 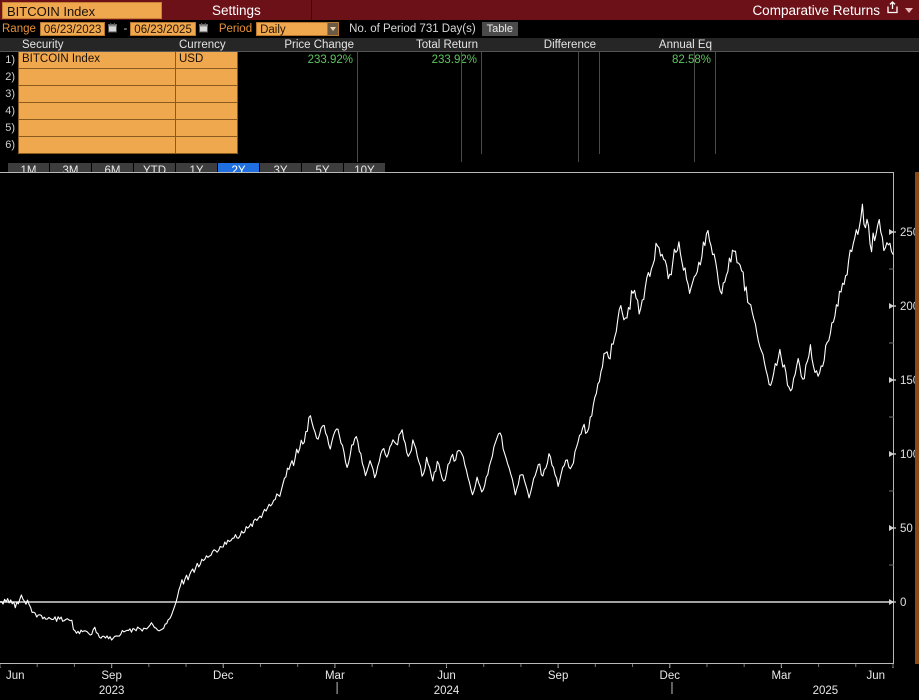 What do you see at coordinates (235, 28) in the screenshot?
I see `period-label: Period` at bounding box center [235, 28].